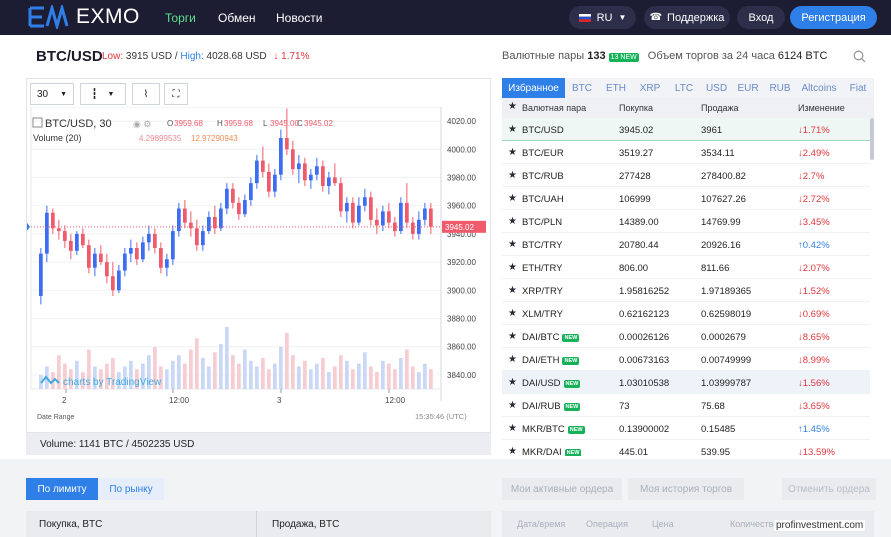 This screenshot has width=891, height=537. Describe the element at coordinates (533, 88) in the screenshot. I see `tab-избранное: Избранное` at that location.